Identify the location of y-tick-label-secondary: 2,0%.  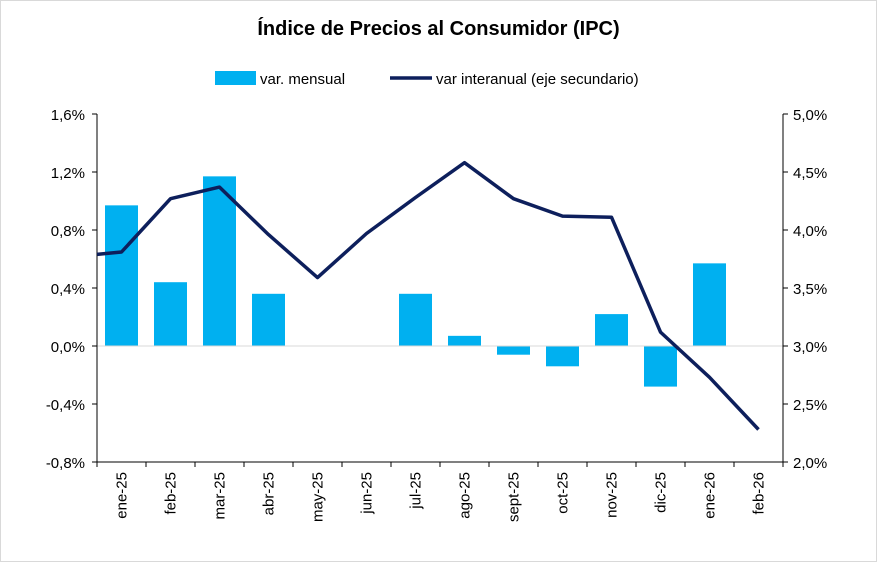
(810, 463).